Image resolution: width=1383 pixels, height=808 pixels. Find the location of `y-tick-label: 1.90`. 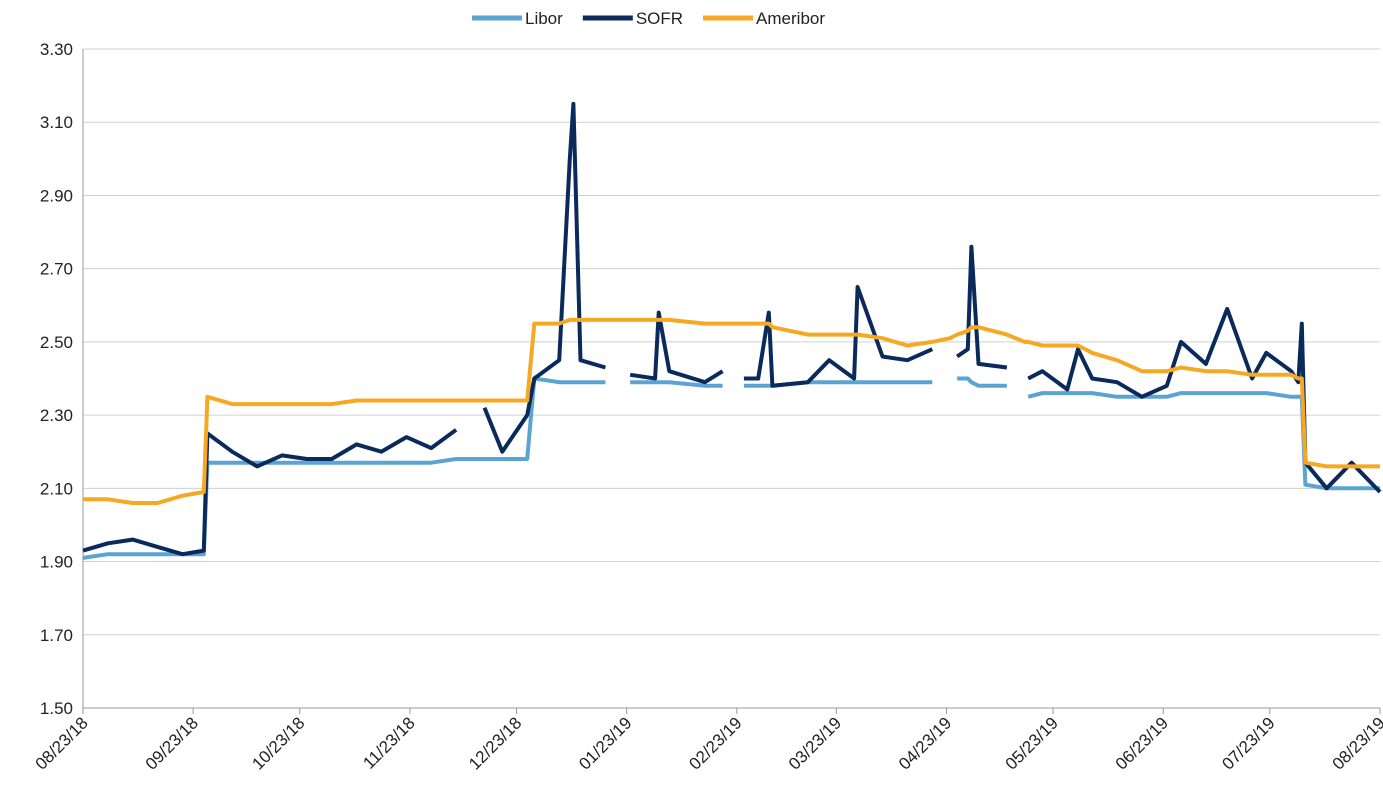

y-tick-label: 1.90 is located at coordinates (56, 562).